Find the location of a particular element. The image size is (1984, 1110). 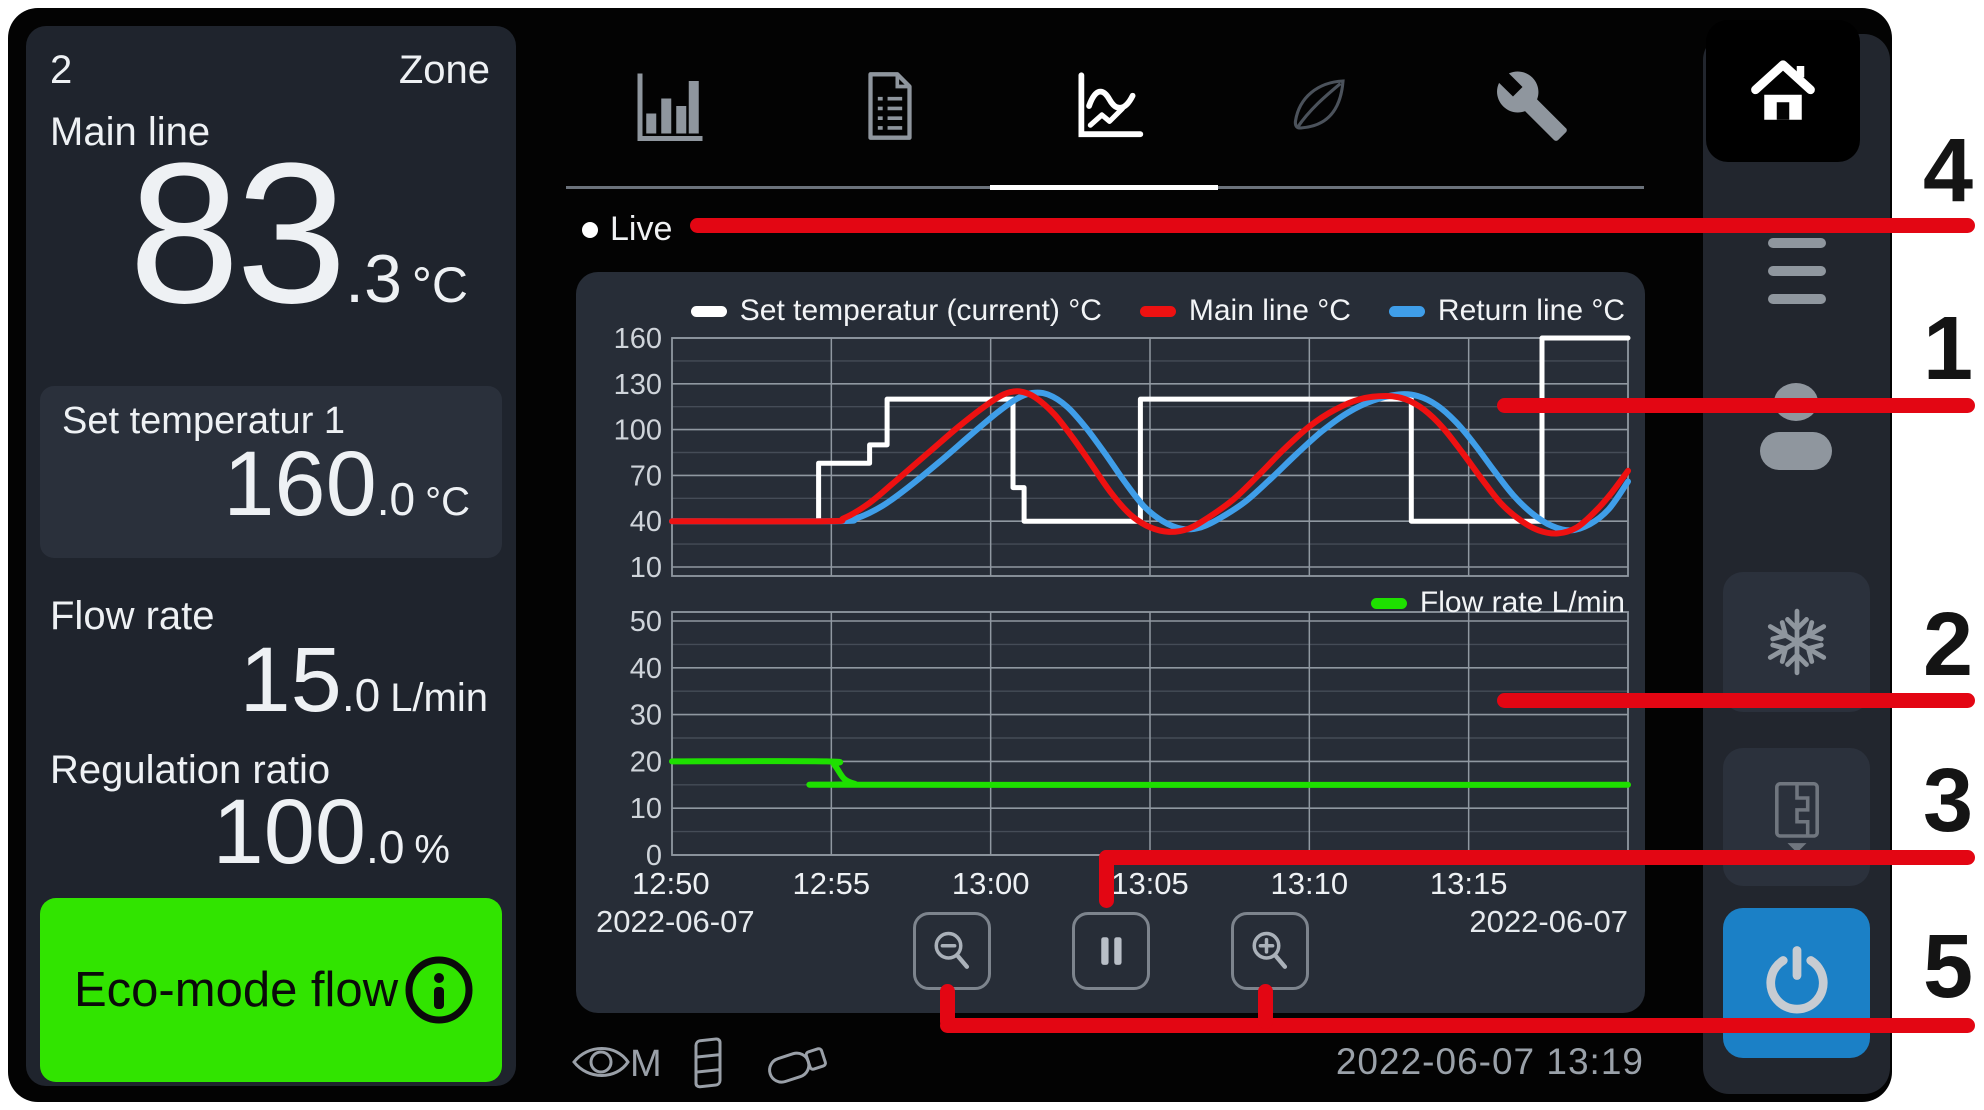

sidebar-mold-button is located at coordinates (1796, 817).